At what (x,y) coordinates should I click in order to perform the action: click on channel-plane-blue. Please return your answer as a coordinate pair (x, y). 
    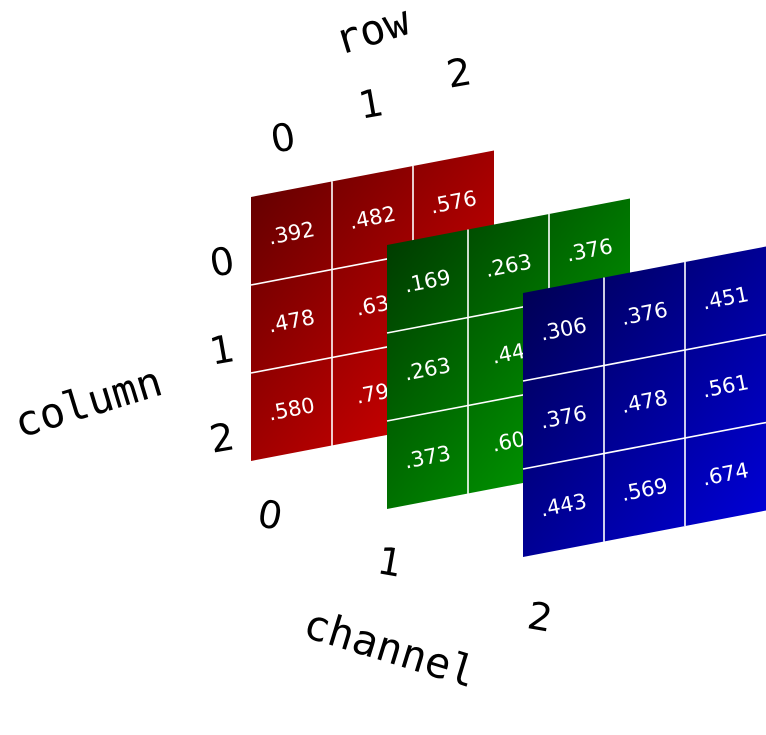
    Looking at the image, I should click on (644, 401).